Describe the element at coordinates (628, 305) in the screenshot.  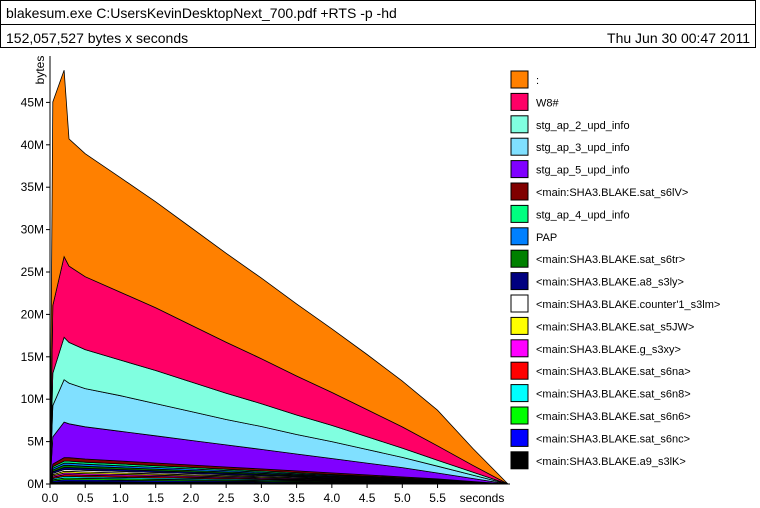
I see `legend-label: <main:SHA3.BLAKE.counter'1_s3lm>` at that location.